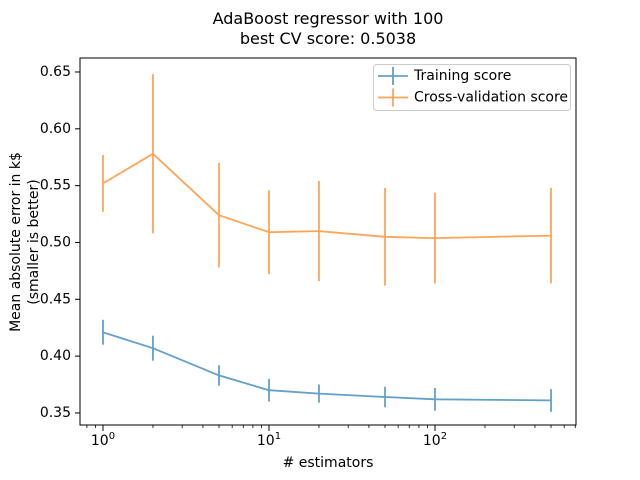  What do you see at coordinates (55, 186) in the screenshot?
I see `y-tick-label: 0.55` at bounding box center [55, 186].